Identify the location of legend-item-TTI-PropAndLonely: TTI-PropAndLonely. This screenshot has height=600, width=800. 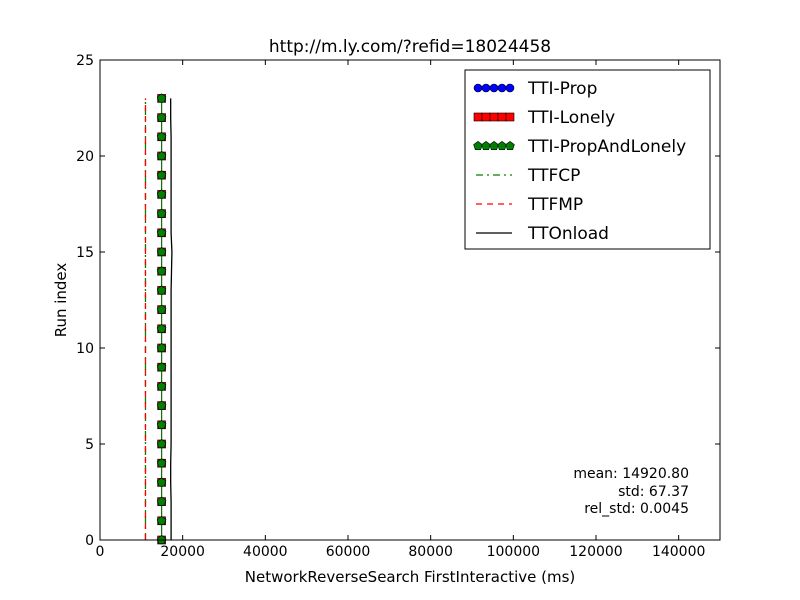
(579, 147).